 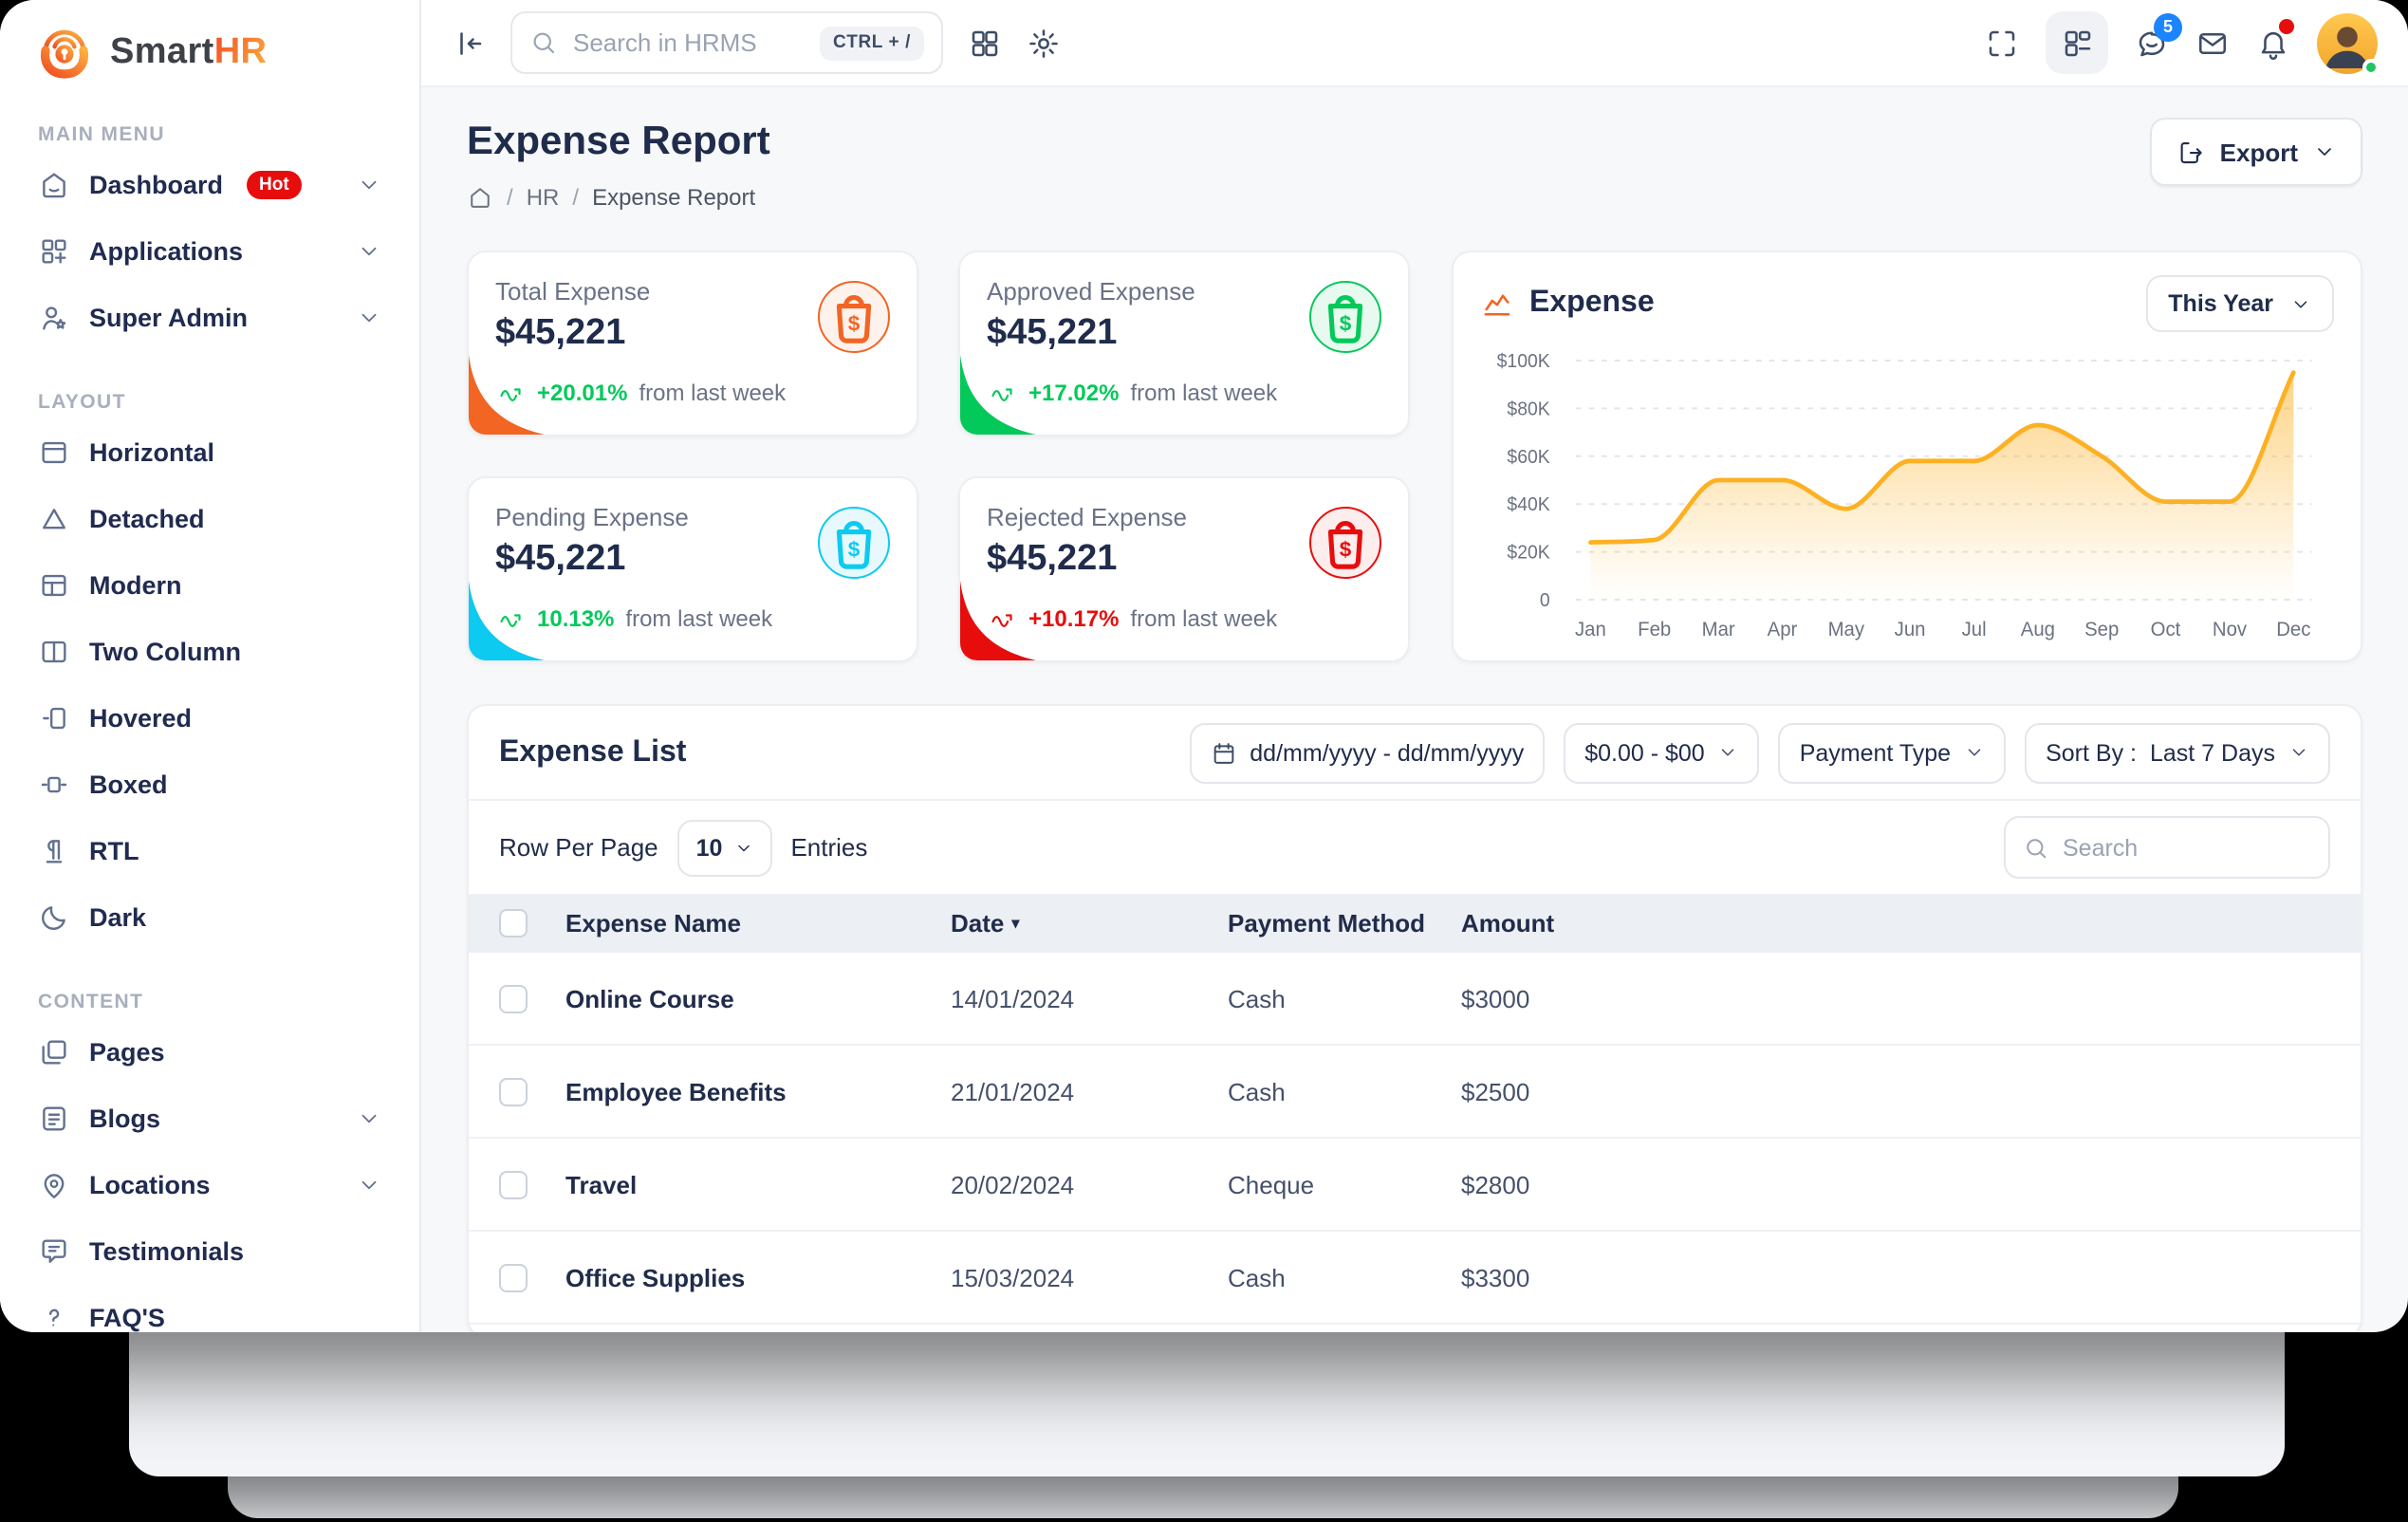 I want to click on settings-gear-icon, so click(x=1044, y=43).